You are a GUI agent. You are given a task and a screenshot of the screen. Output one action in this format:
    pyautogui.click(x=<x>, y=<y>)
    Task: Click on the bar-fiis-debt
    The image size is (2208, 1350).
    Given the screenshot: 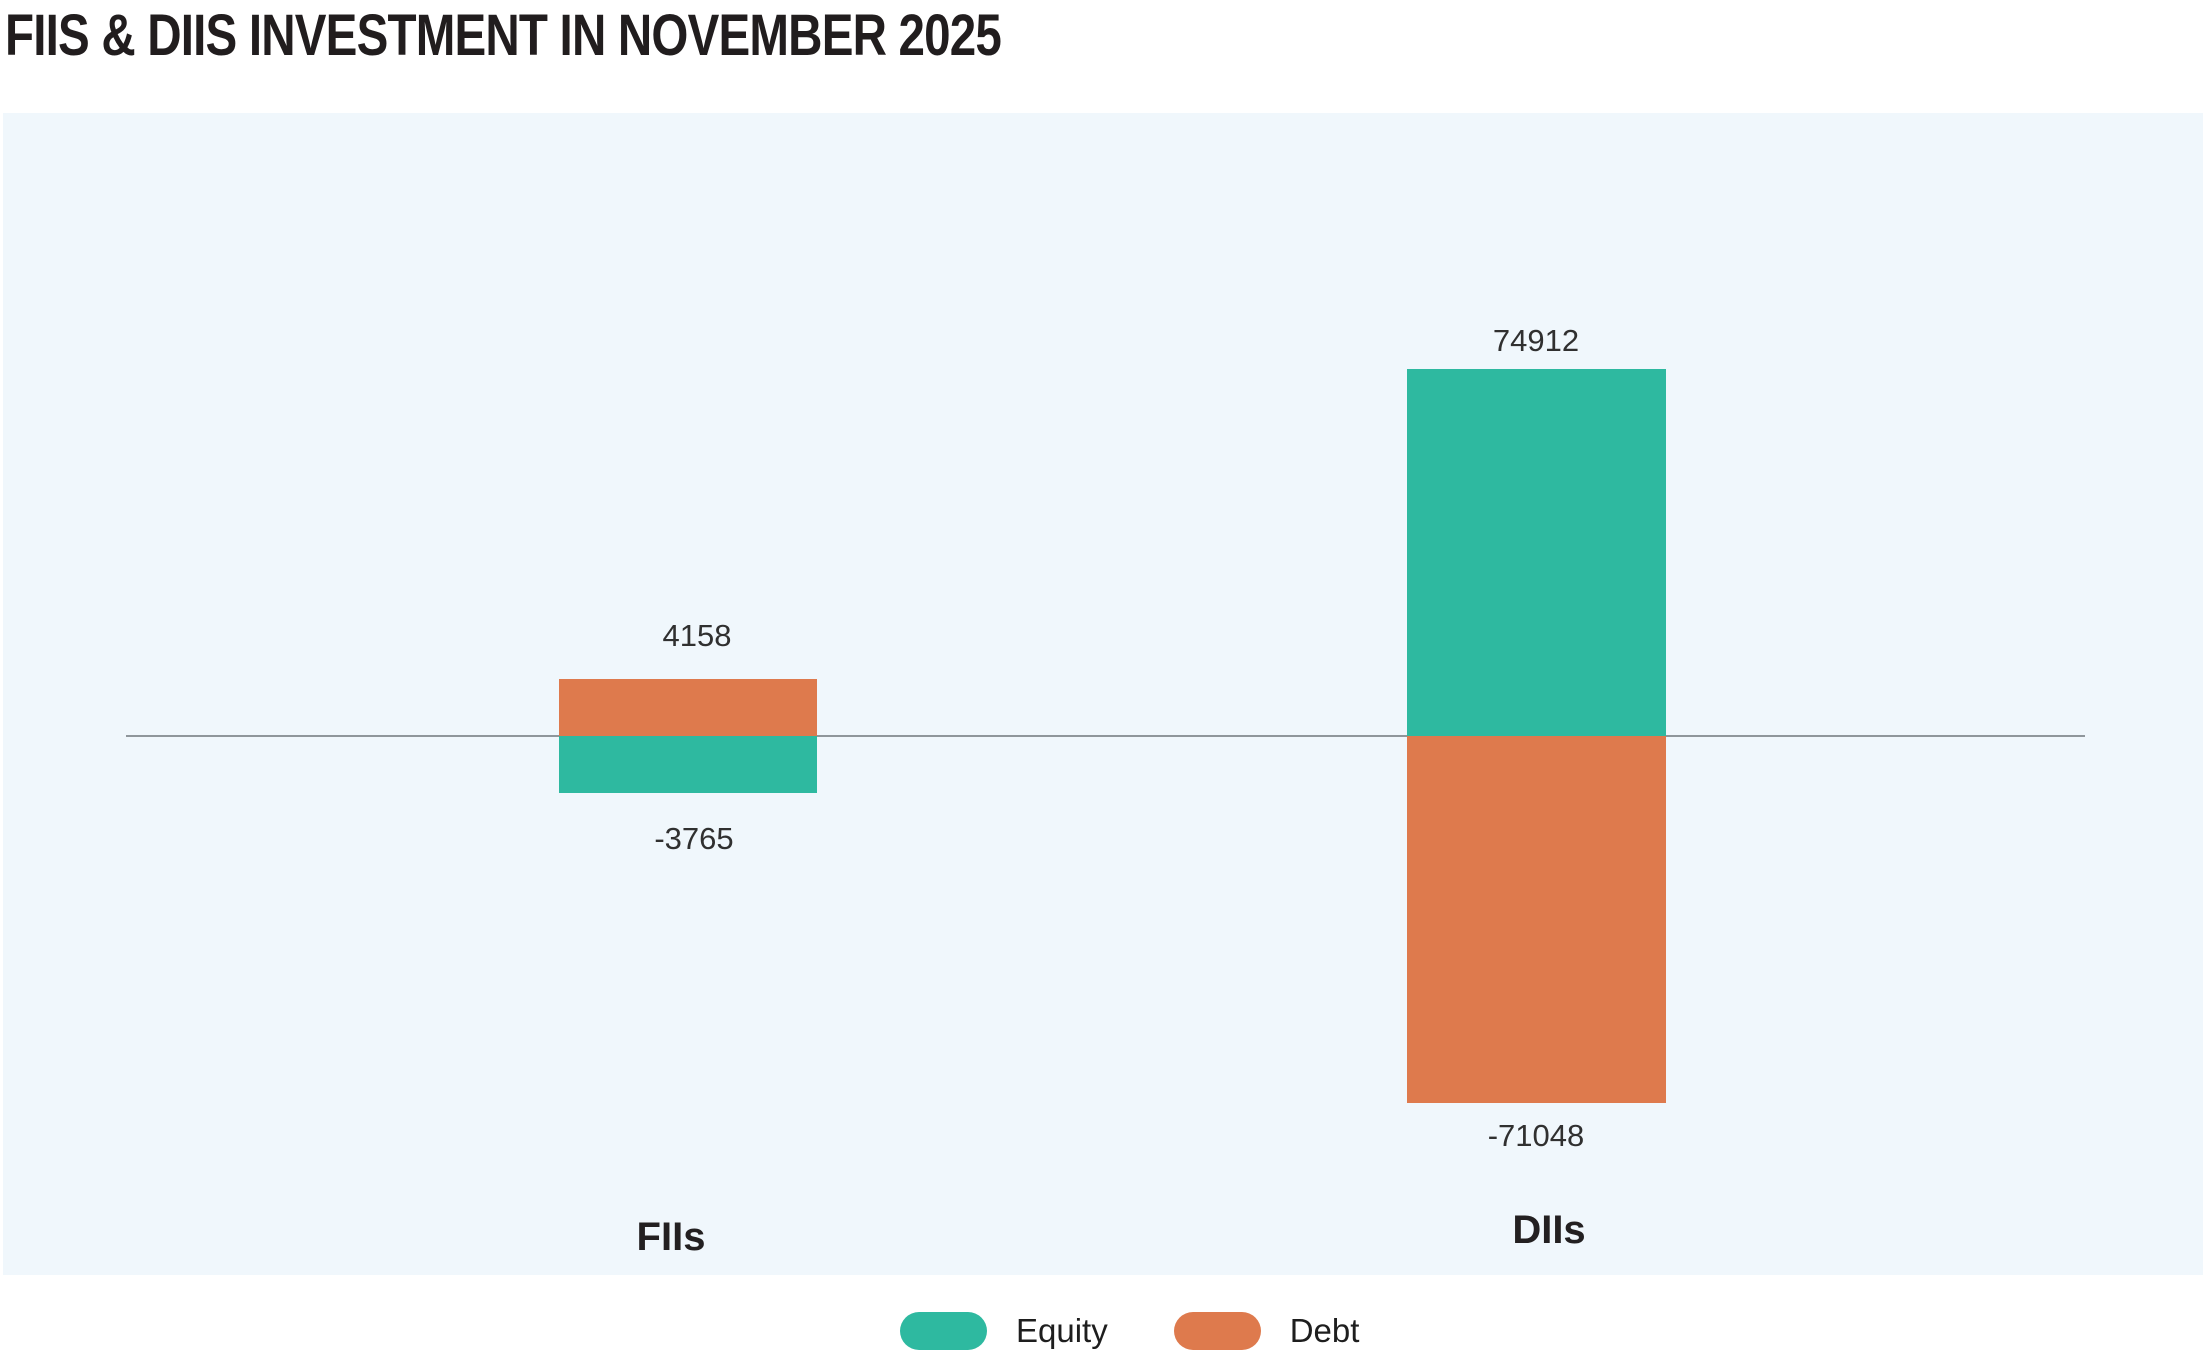 What is the action you would take?
    pyautogui.click(x=688, y=707)
    